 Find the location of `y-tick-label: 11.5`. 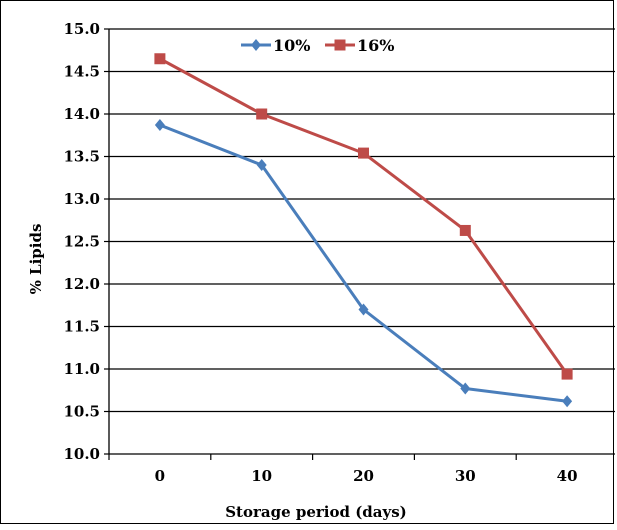

y-tick-label: 11.5 is located at coordinates (81, 327).